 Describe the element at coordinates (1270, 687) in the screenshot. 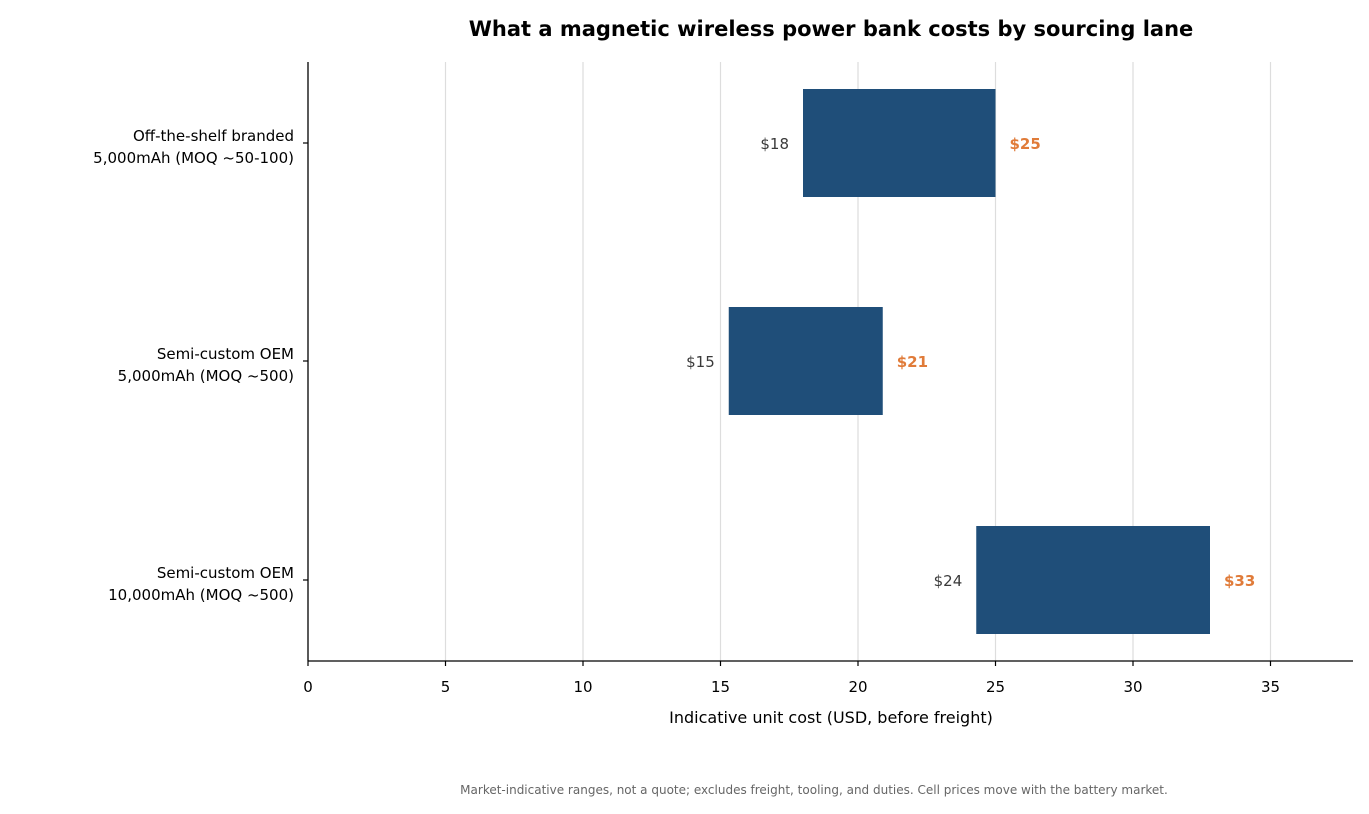

I see `x-tick-label: 35` at that location.